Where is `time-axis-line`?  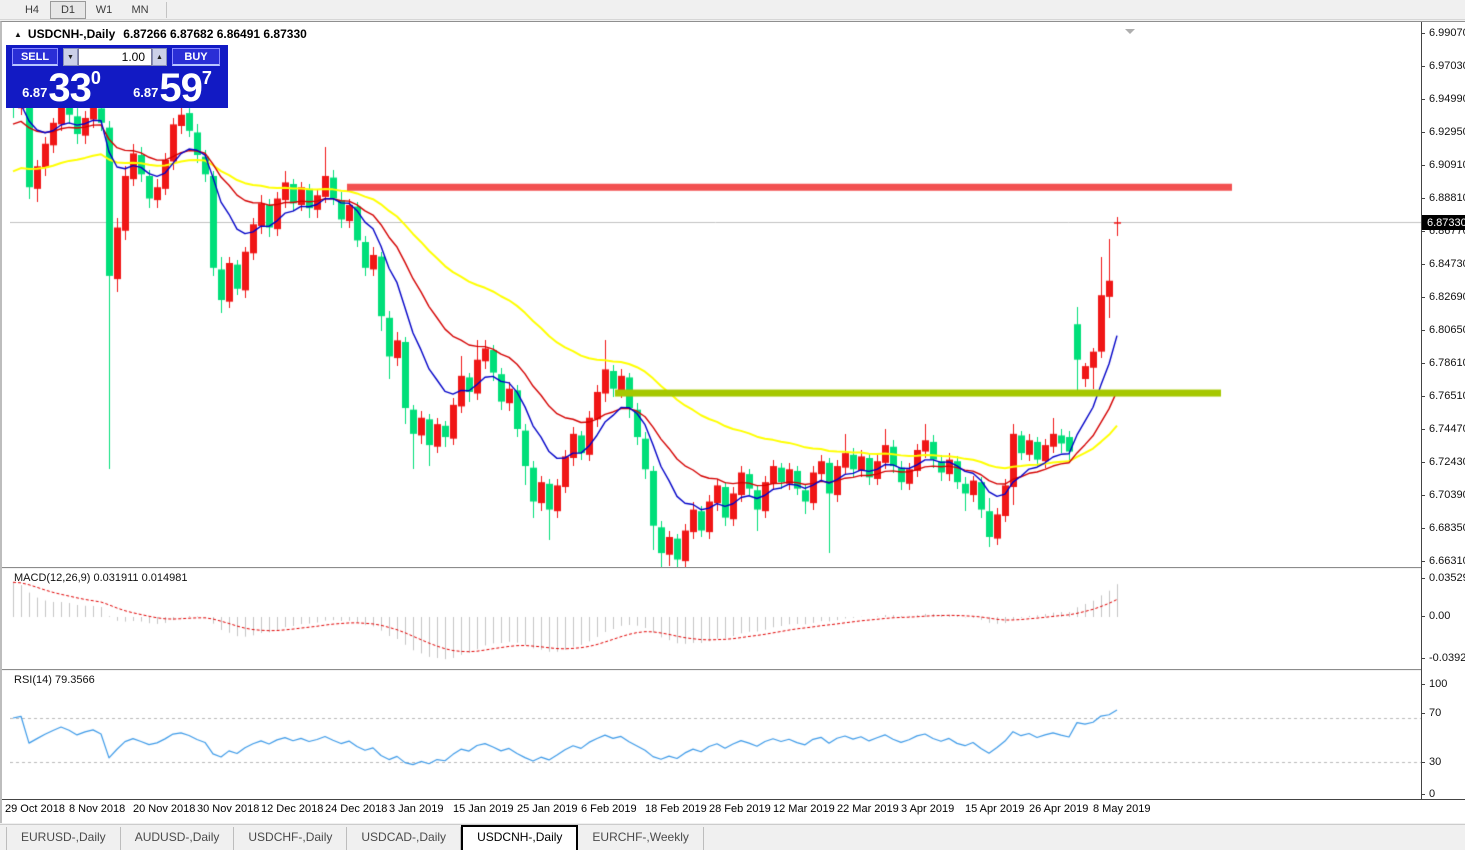
time-axis-line is located at coordinates (733, 799).